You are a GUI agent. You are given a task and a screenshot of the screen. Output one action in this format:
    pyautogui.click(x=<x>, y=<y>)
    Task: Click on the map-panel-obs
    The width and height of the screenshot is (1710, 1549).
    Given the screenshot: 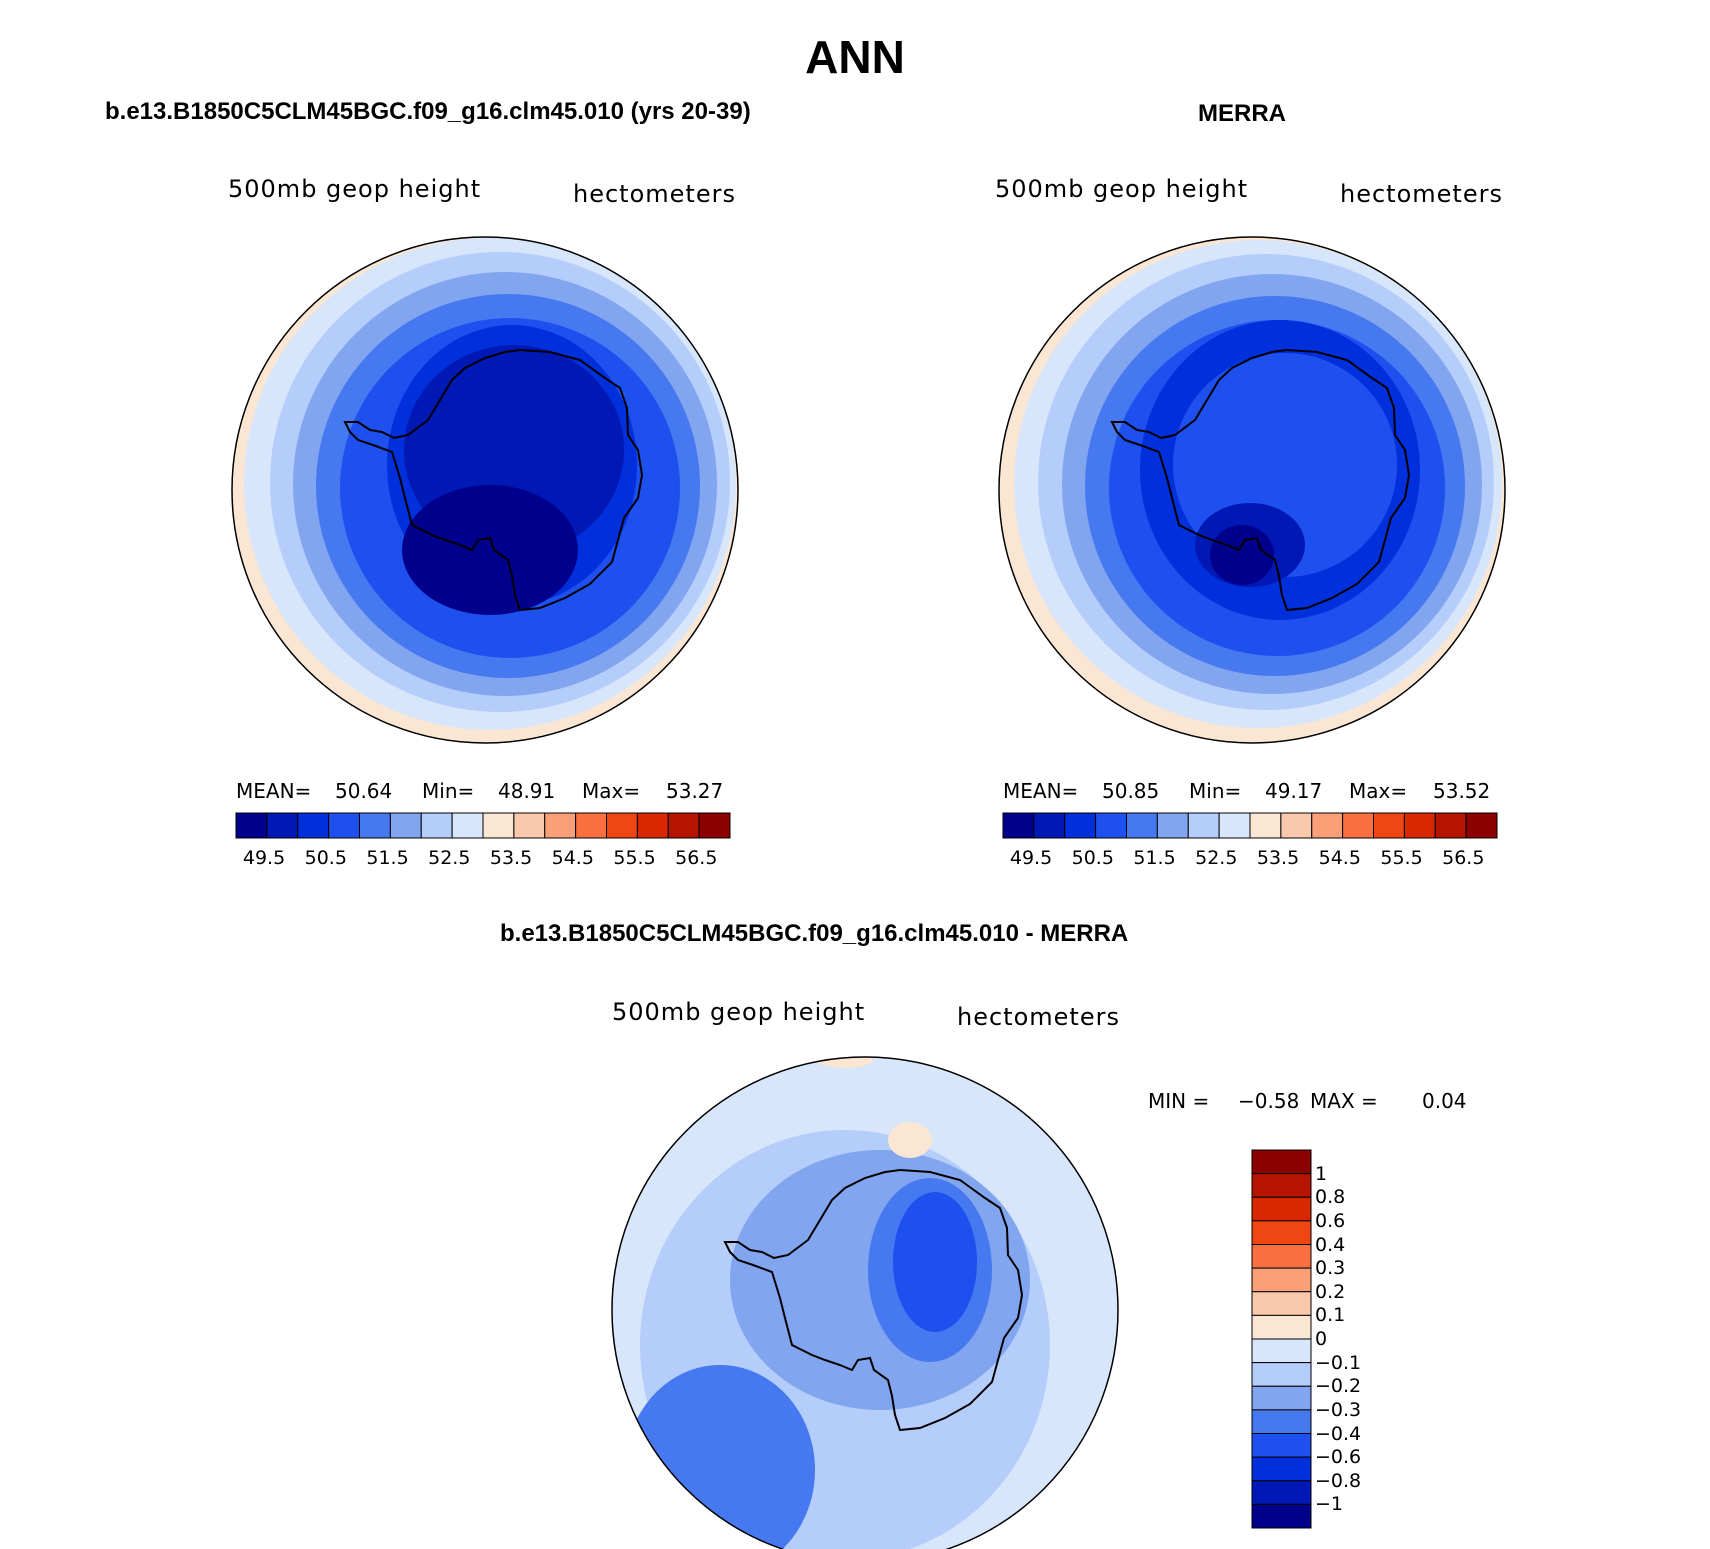 What is the action you would take?
    pyautogui.click(x=1252, y=490)
    